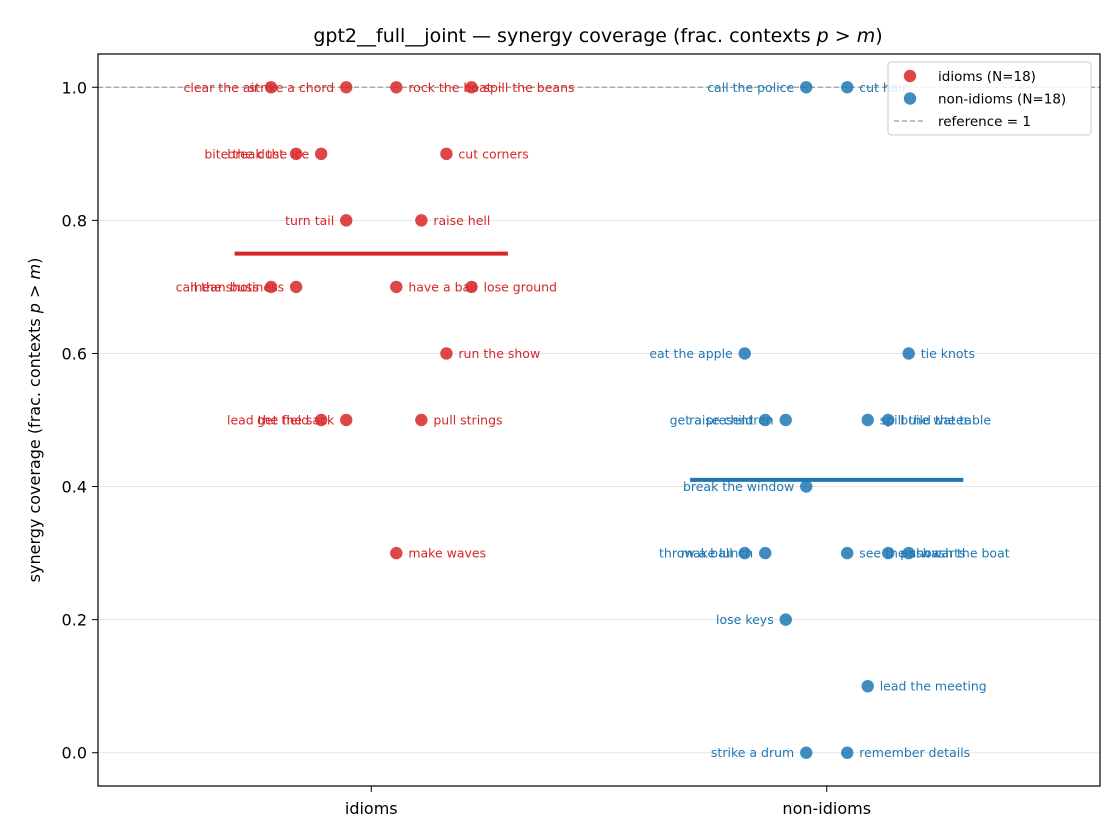 This screenshot has height=840, width=1120. I want to click on y-tick-label: 0.6, so click(74, 353).